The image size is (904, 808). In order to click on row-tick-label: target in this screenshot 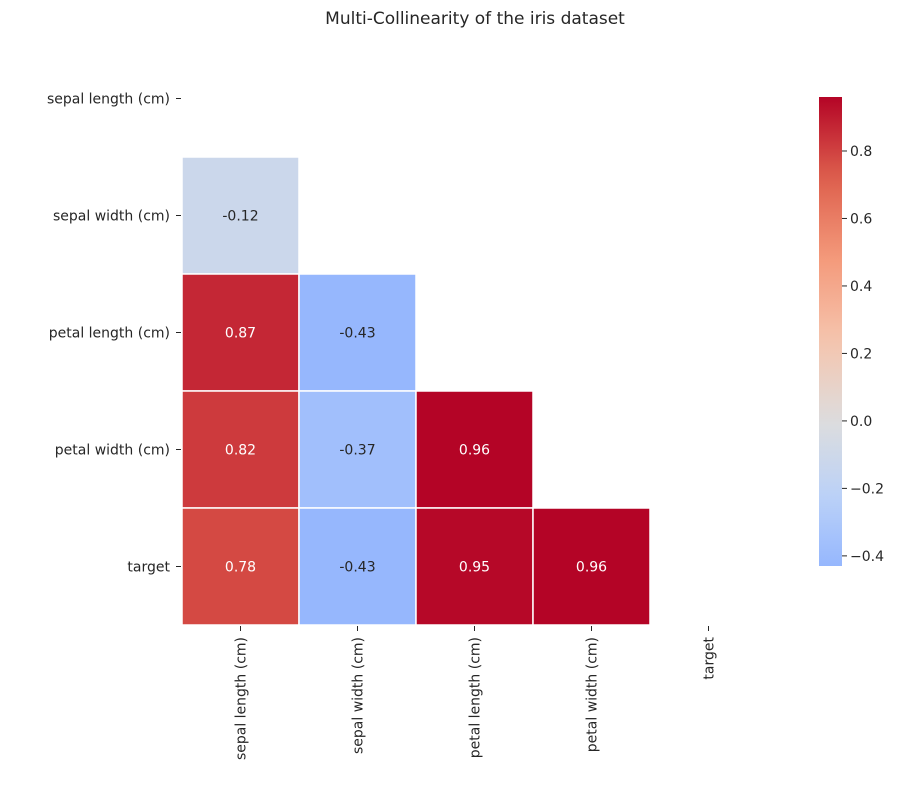, I will do `click(148, 568)`.